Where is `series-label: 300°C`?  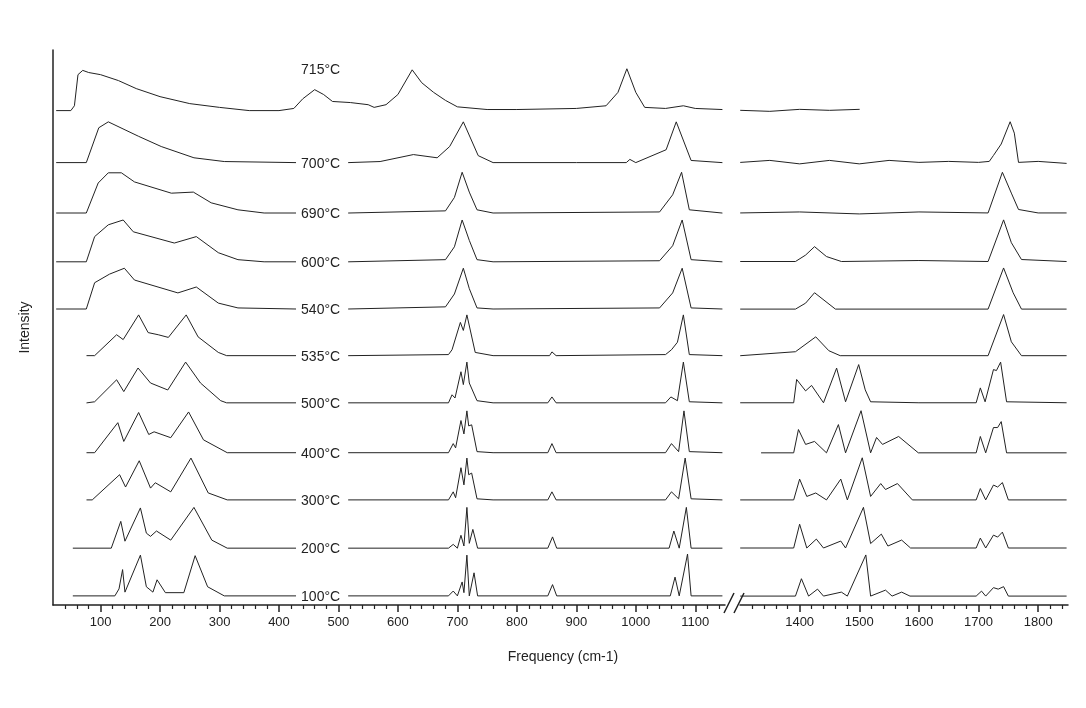
series-label: 300°C is located at coordinates (321, 499).